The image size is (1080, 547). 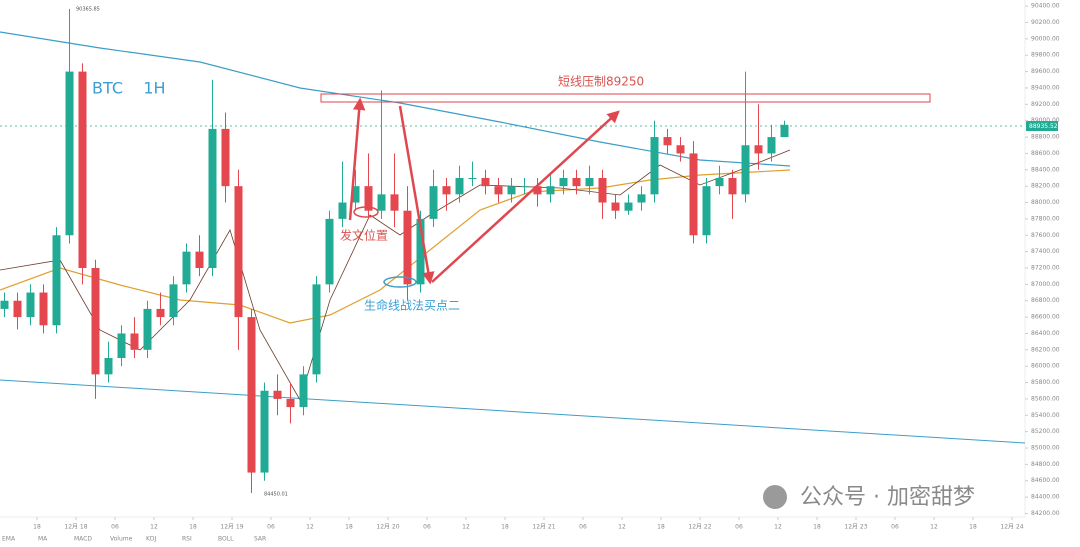 What do you see at coordinates (869, 497) in the screenshot?
I see `watermark: 公众号 · 加密甜梦` at bounding box center [869, 497].